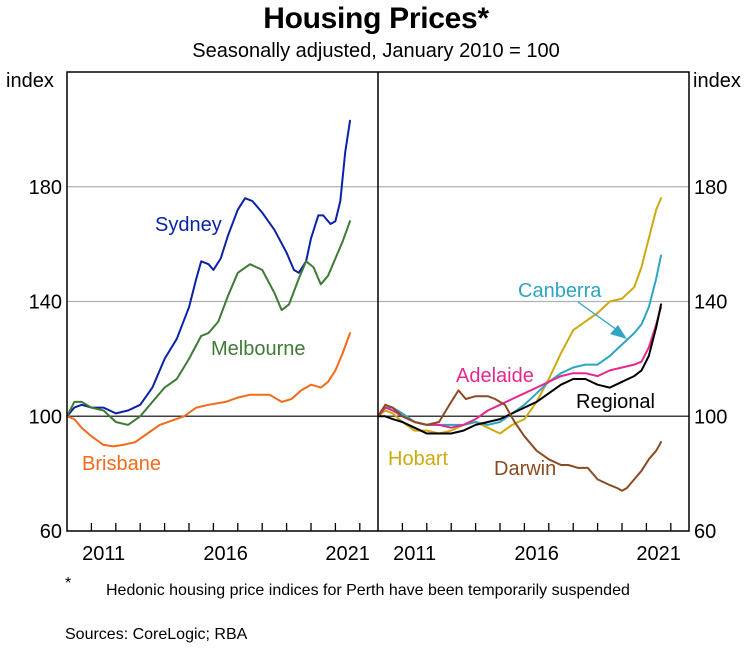 The height and width of the screenshot is (649, 752). Describe the element at coordinates (381, 527) in the screenshot. I see `x-ticks` at that location.